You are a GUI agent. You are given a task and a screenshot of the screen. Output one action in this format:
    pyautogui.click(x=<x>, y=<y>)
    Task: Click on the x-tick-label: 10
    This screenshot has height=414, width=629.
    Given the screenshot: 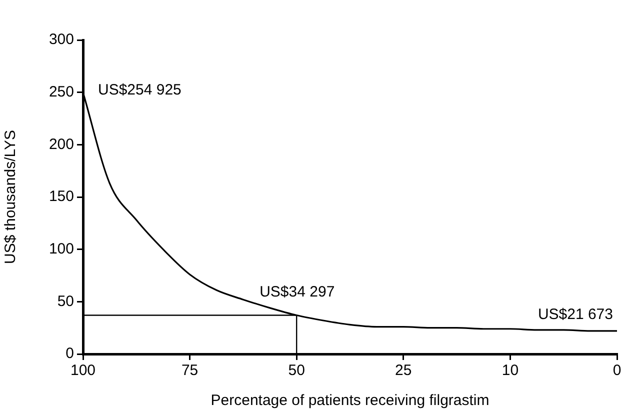 What is the action you would take?
    pyautogui.click(x=510, y=371)
    